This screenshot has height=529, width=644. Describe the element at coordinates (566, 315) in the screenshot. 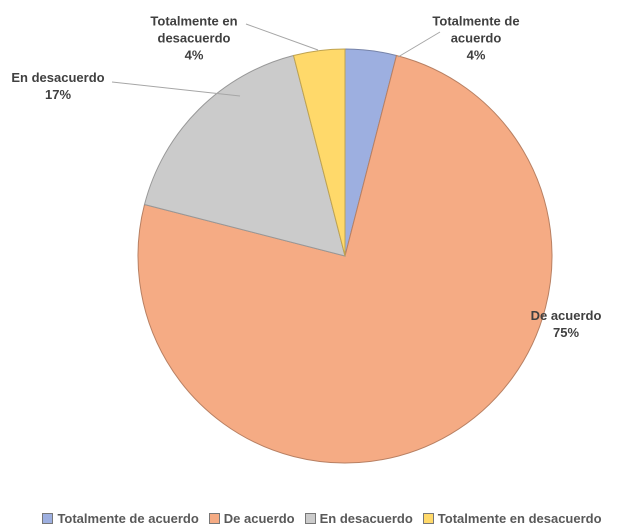

I see `data-label-category: De acuerdo` at that location.